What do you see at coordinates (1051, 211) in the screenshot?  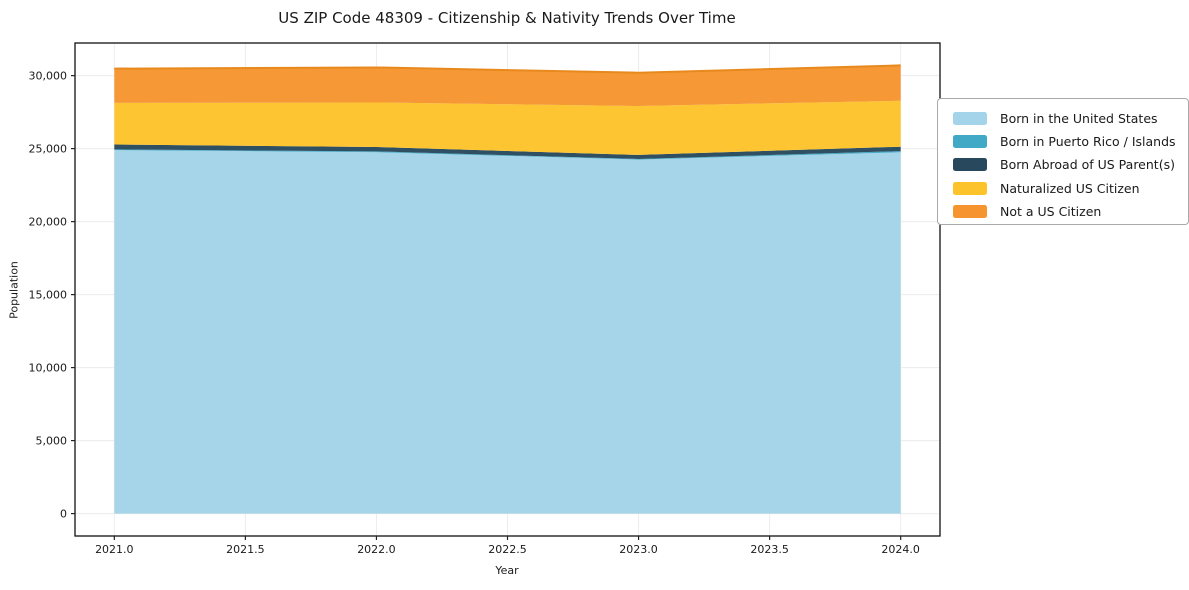 I see `legend-item-label: Not a US Citizen` at bounding box center [1051, 211].